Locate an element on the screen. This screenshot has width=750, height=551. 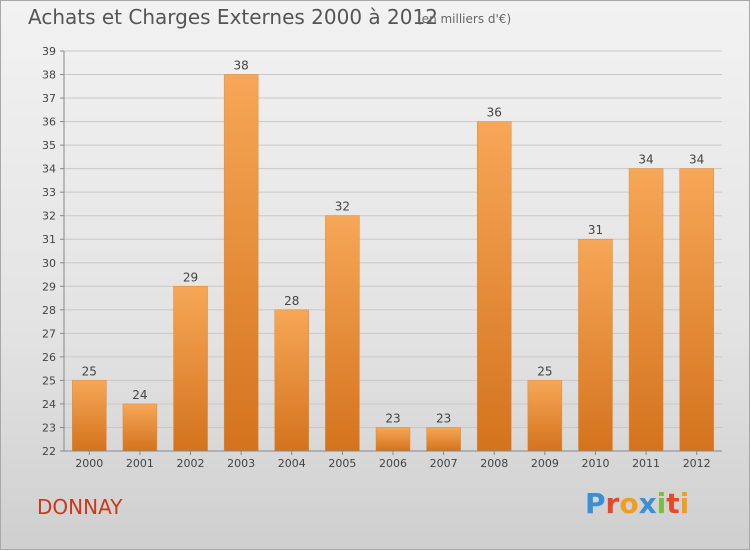
bar-2008 is located at coordinates (494, 286).